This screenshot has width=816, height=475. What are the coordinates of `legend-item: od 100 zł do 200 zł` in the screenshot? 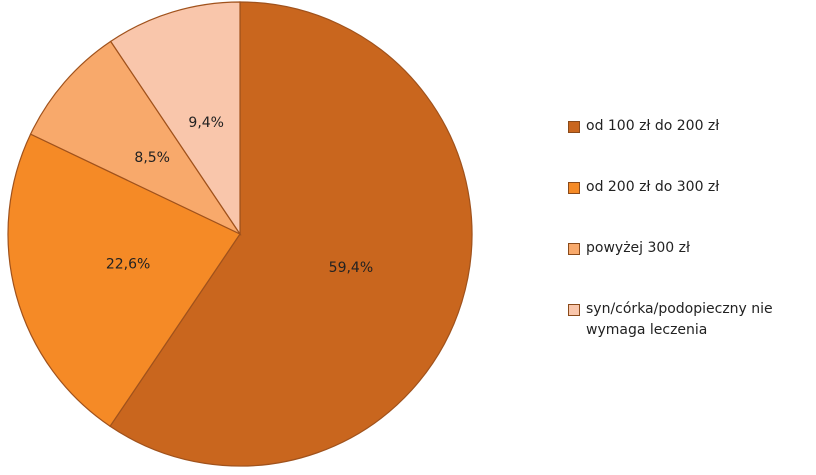 It's located at (690, 126).